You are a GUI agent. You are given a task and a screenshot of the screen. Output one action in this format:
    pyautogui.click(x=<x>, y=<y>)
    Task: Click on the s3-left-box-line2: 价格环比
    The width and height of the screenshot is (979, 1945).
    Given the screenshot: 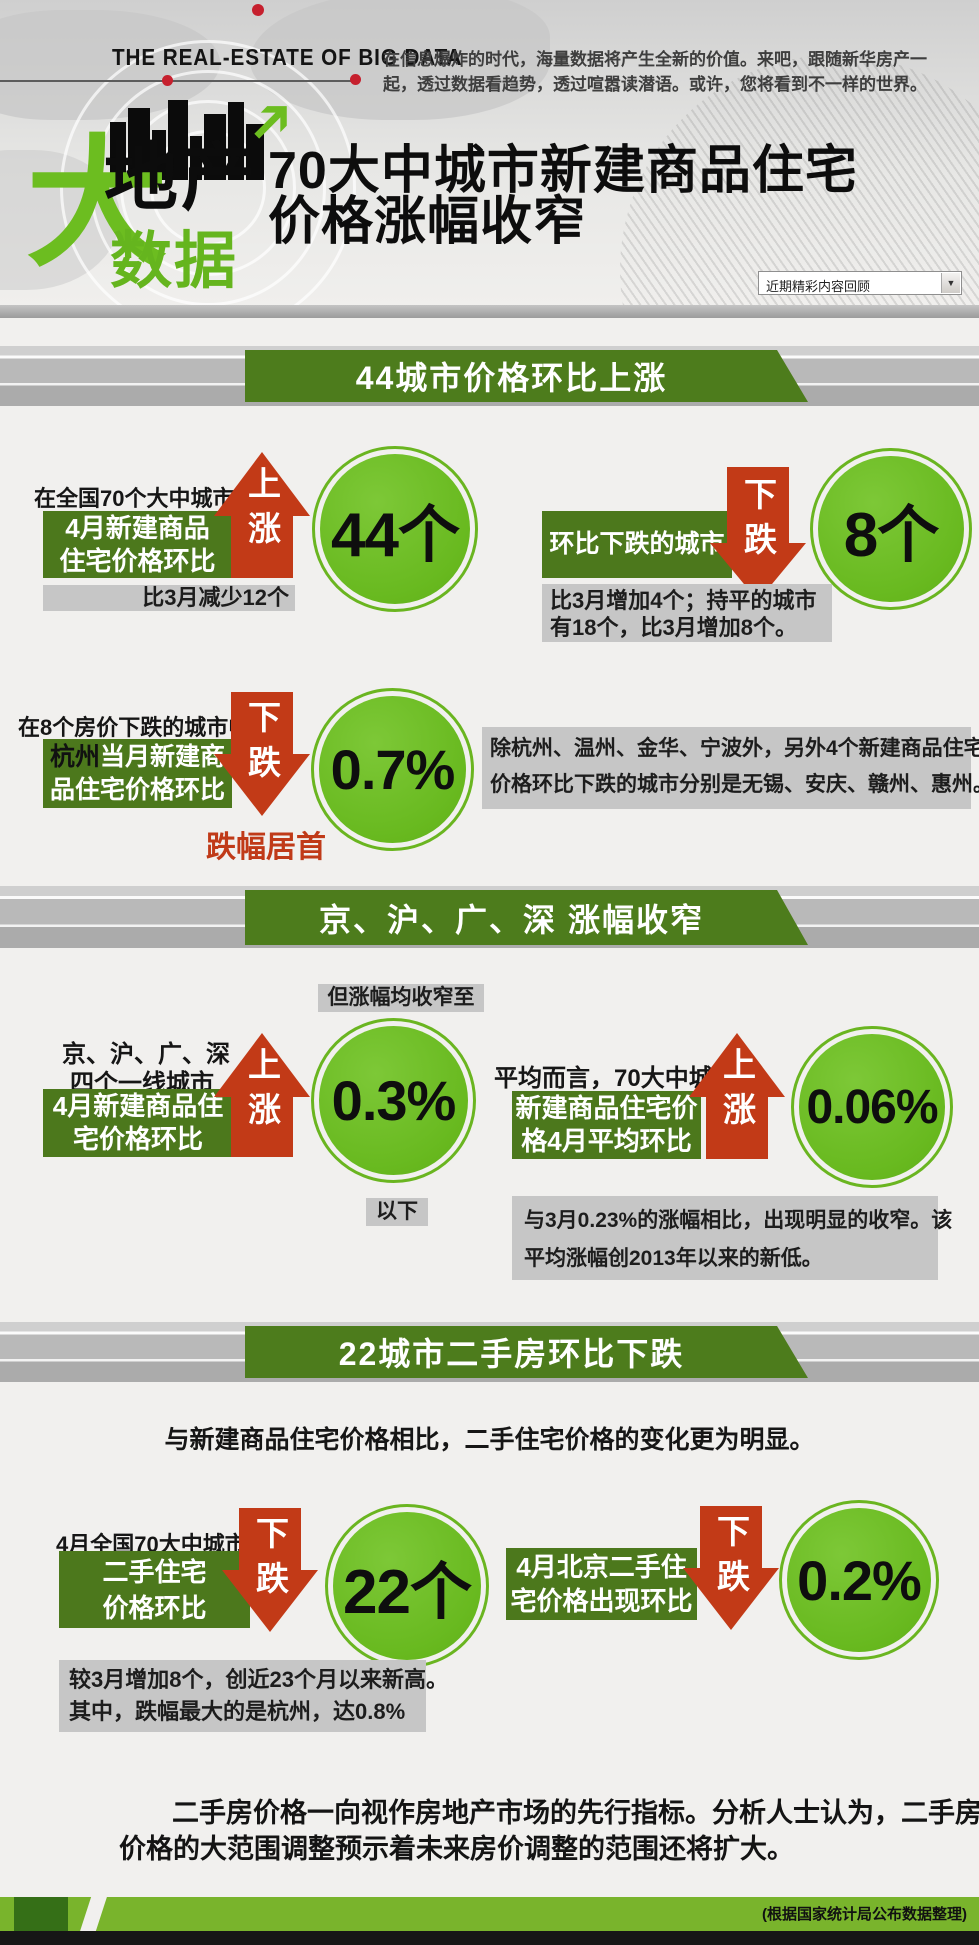 What is the action you would take?
    pyautogui.click(x=154, y=1607)
    